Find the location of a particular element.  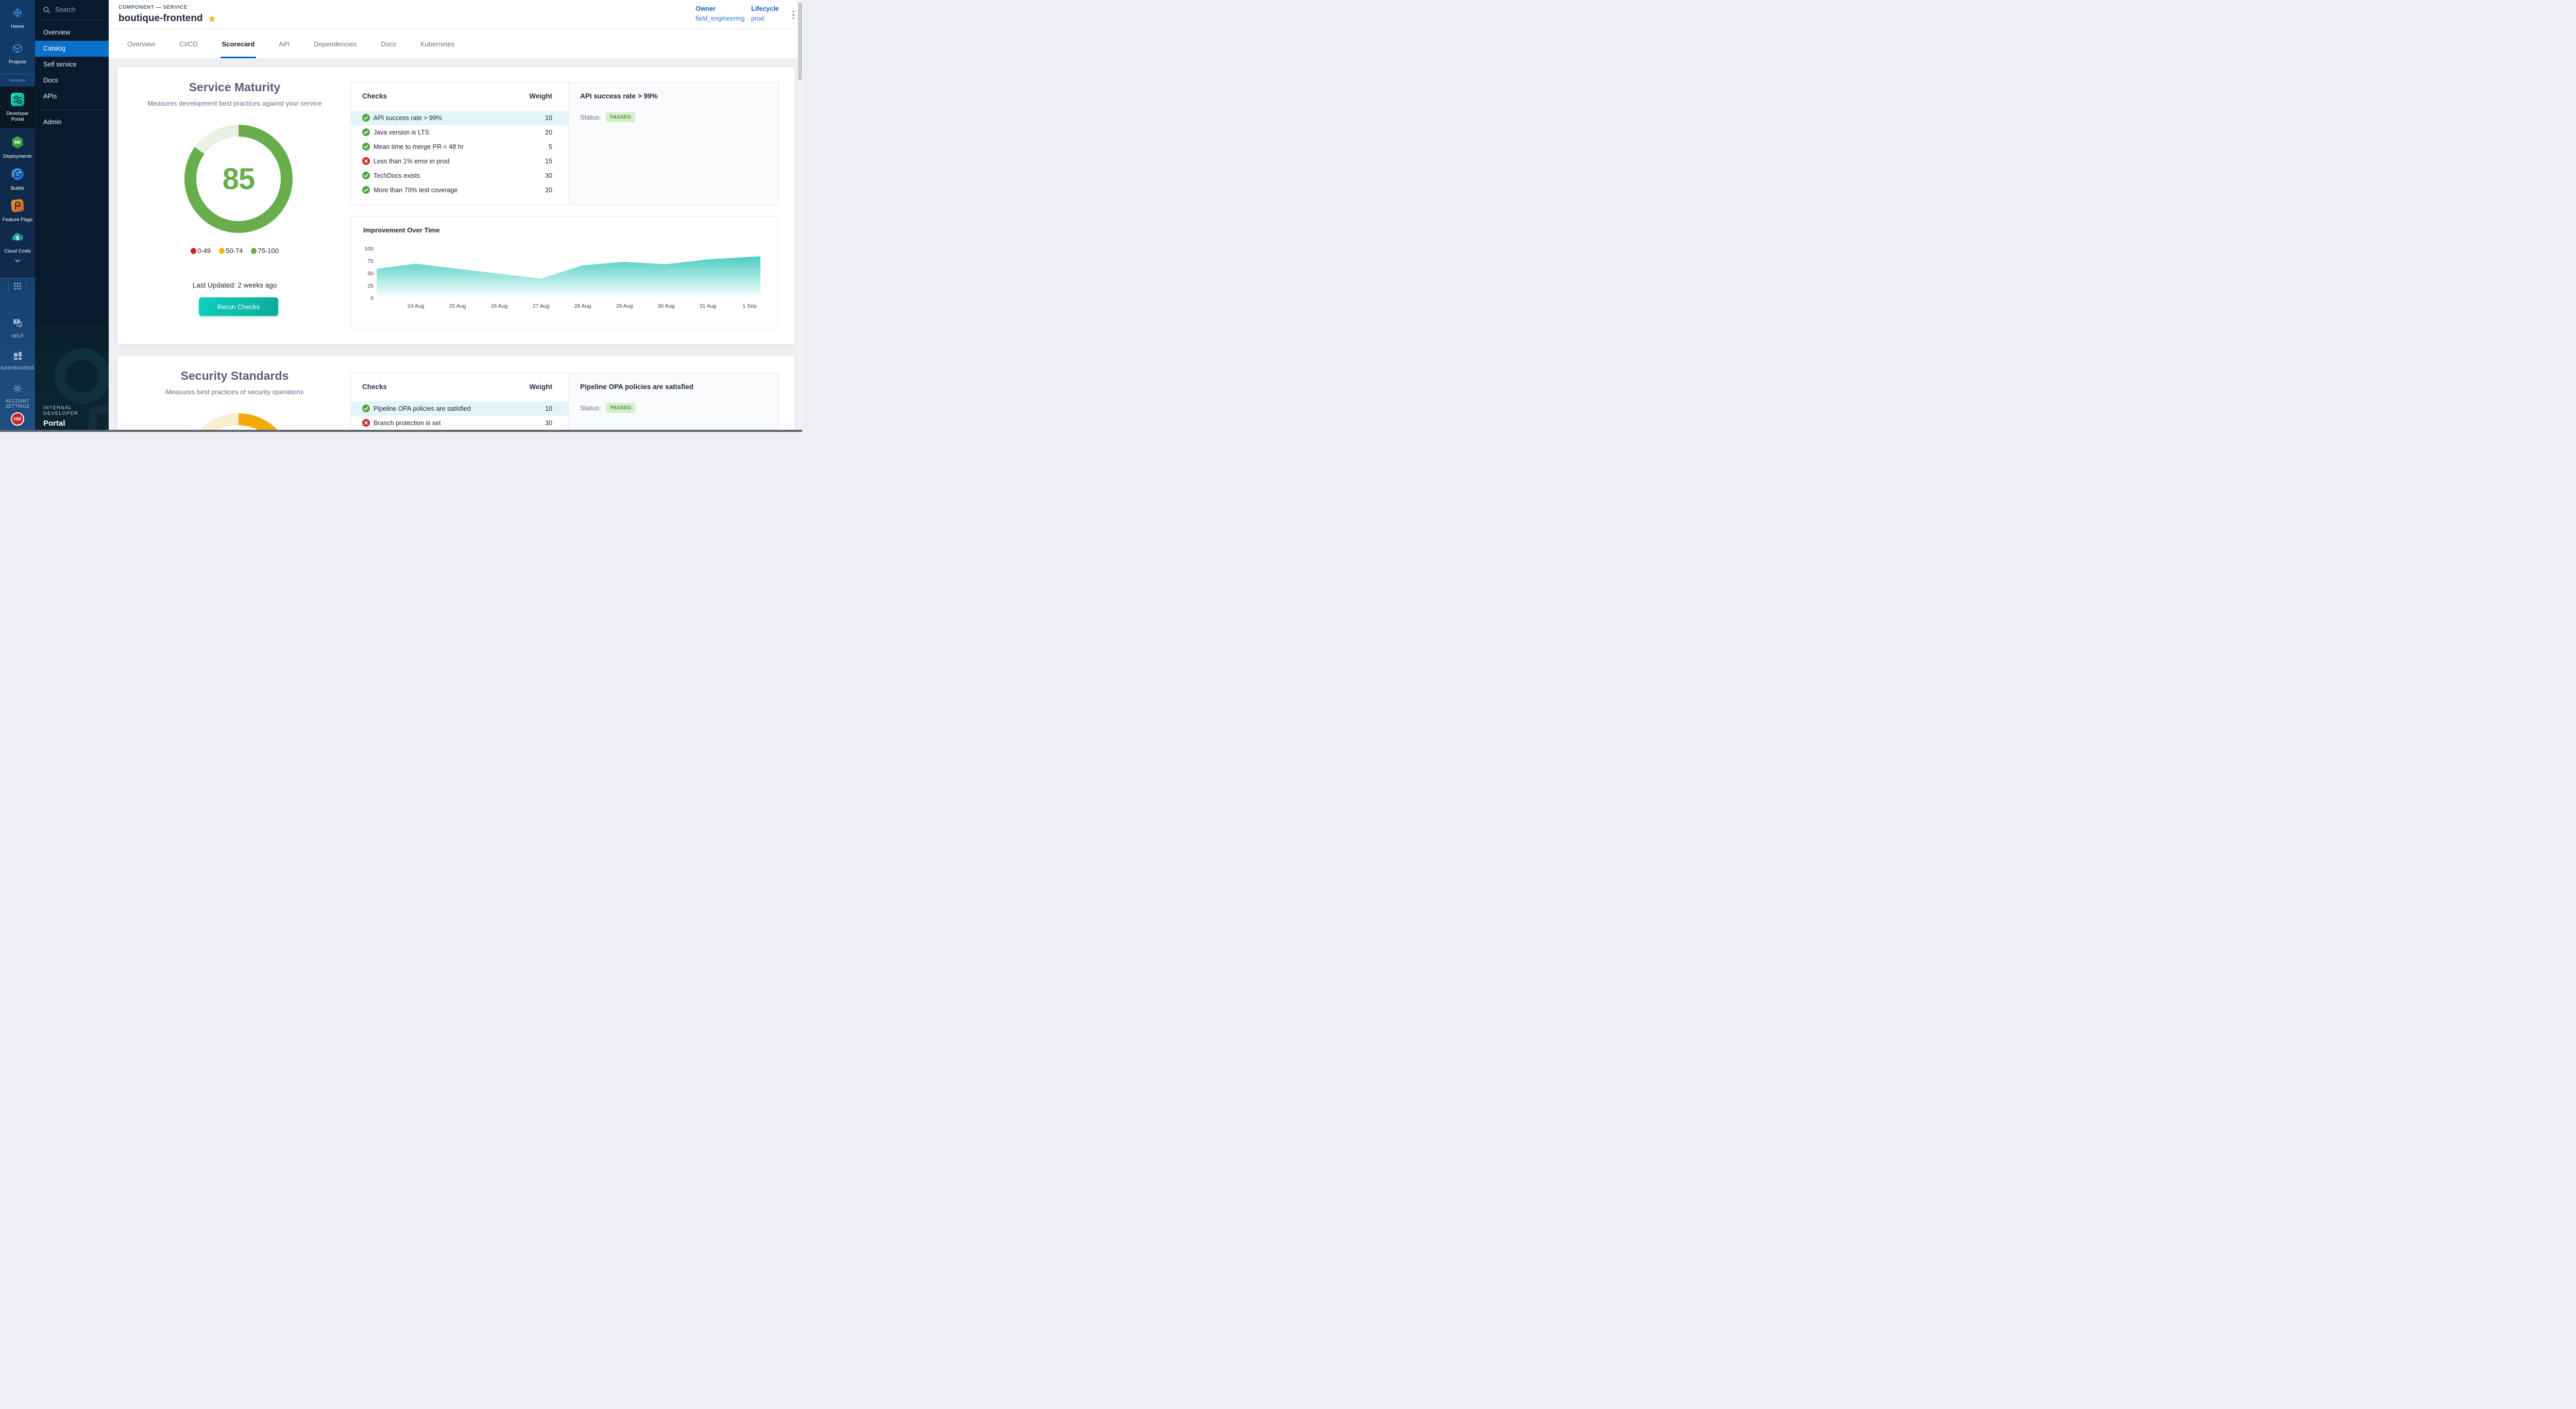

account-settings-icon is located at coordinates (17, 389).